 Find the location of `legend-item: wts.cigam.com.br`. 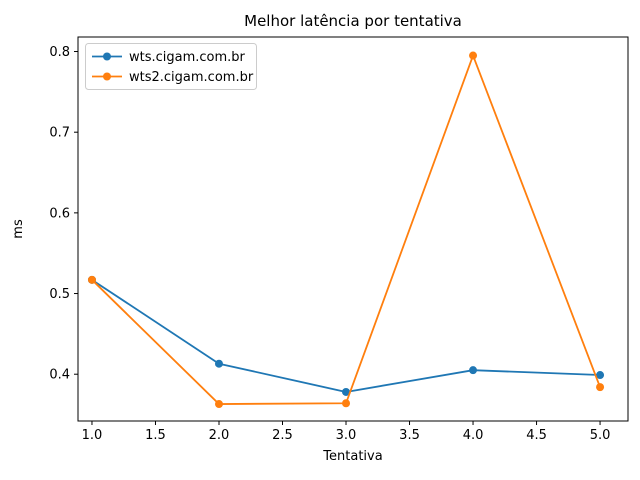

legend-item: wts.cigam.com.br is located at coordinates (169, 57).